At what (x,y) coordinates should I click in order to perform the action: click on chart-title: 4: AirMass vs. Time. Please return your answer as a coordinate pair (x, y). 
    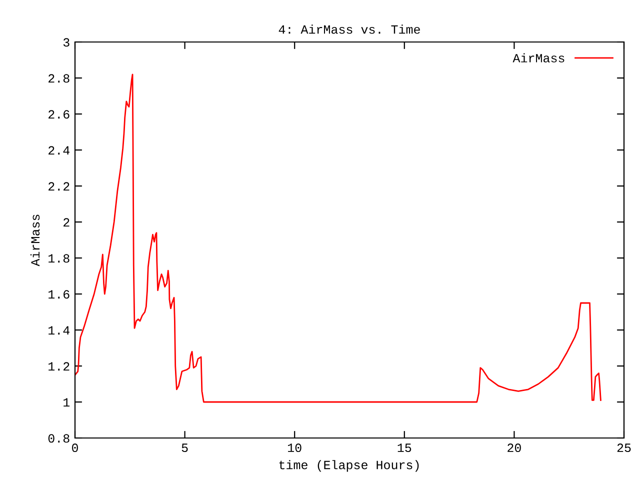
    Looking at the image, I should click on (349, 29).